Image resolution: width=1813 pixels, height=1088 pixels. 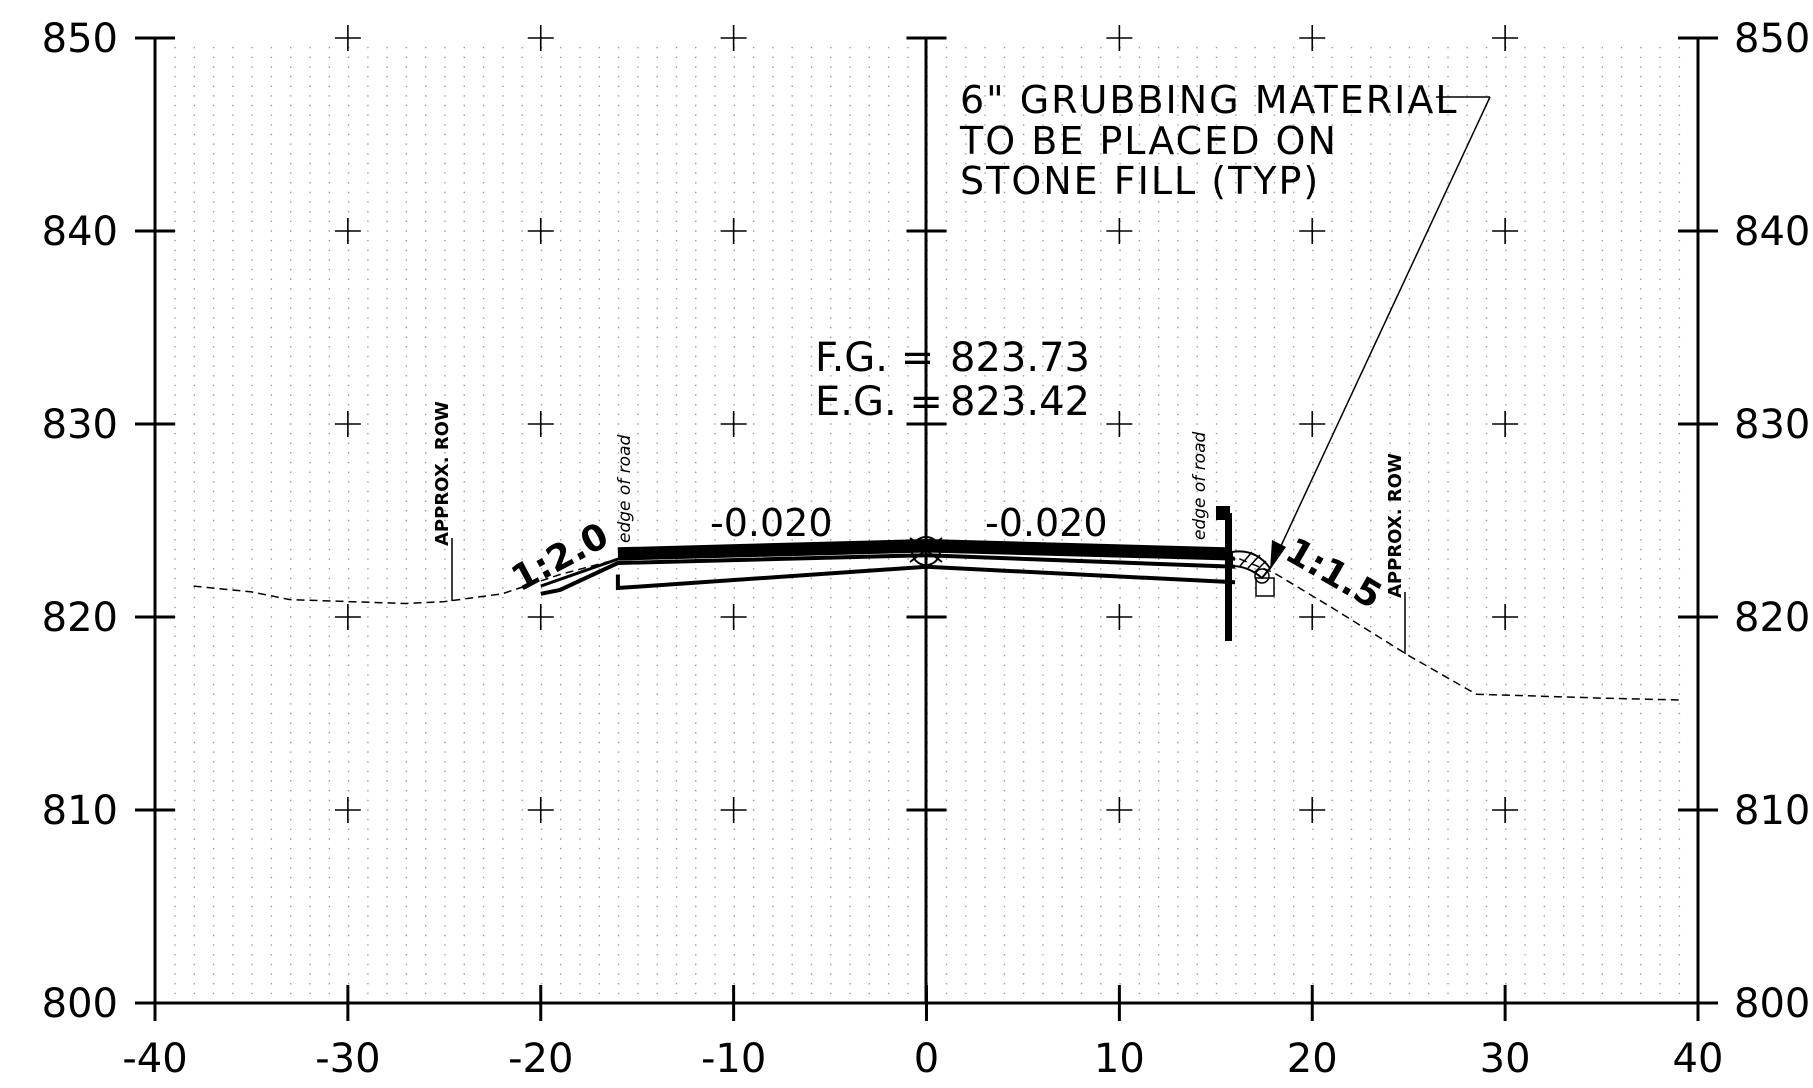 What do you see at coordinates (1148, 141) in the screenshot?
I see `note-line-2: TO BE PLACED ON` at bounding box center [1148, 141].